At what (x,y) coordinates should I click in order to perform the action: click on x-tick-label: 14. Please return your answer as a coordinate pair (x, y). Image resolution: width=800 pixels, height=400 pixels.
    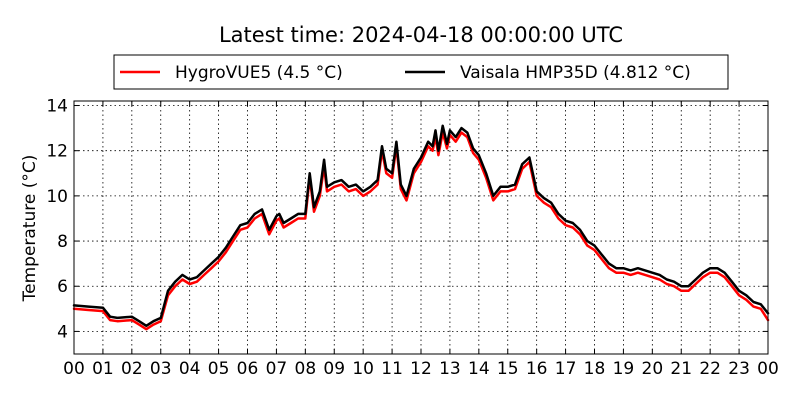
    Looking at the image, I should click on (479, 369).